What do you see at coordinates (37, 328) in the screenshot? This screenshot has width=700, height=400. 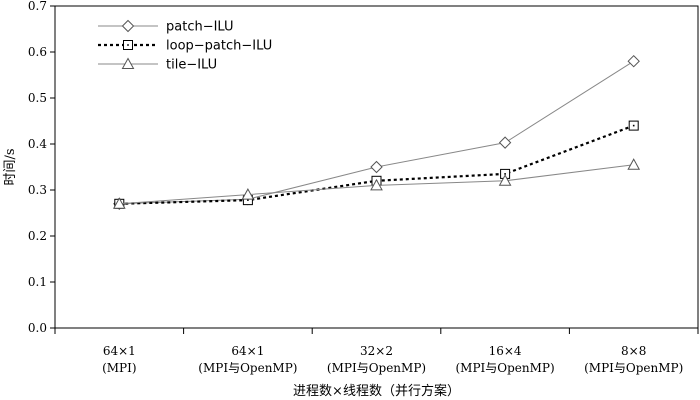 I see `y-tick-label: 0.0` at bounding box center [37, 328].